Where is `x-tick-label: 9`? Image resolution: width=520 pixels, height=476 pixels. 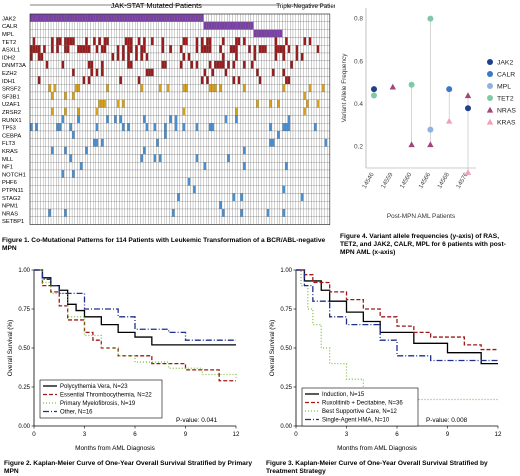 x-tick-label: 9 is located at coordinates (186, 434).